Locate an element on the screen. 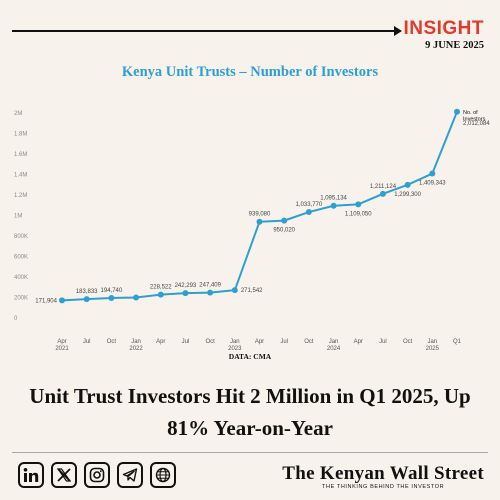 The width and height of the screenshot is (500, 500). data-source: DATA: CMA is located at coordinates (250, 356).